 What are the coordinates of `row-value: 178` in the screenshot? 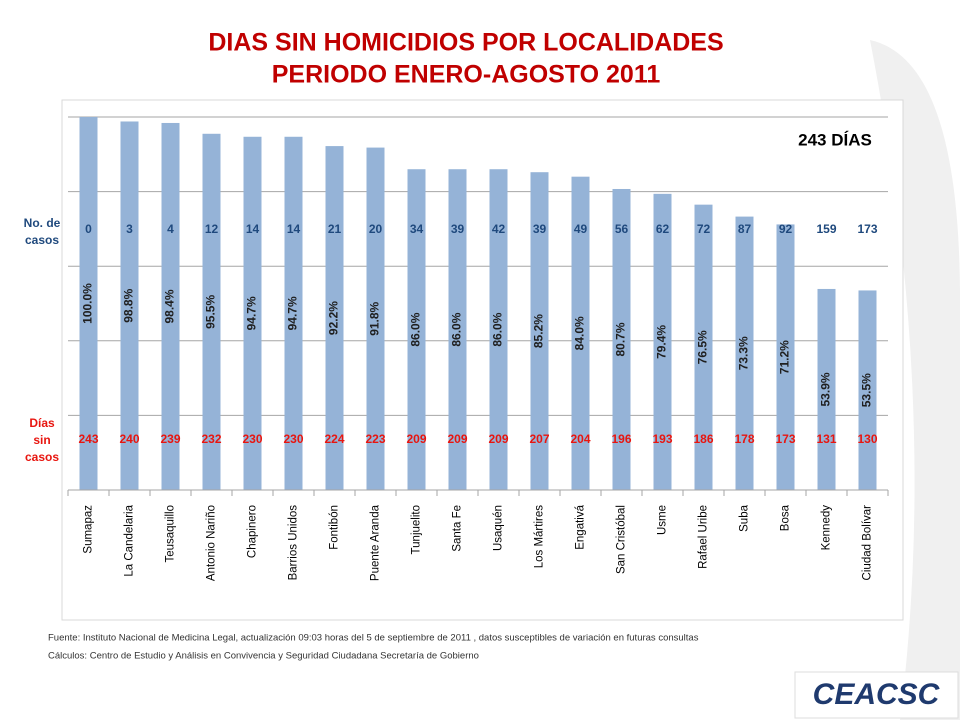 It's located at (744, 439).